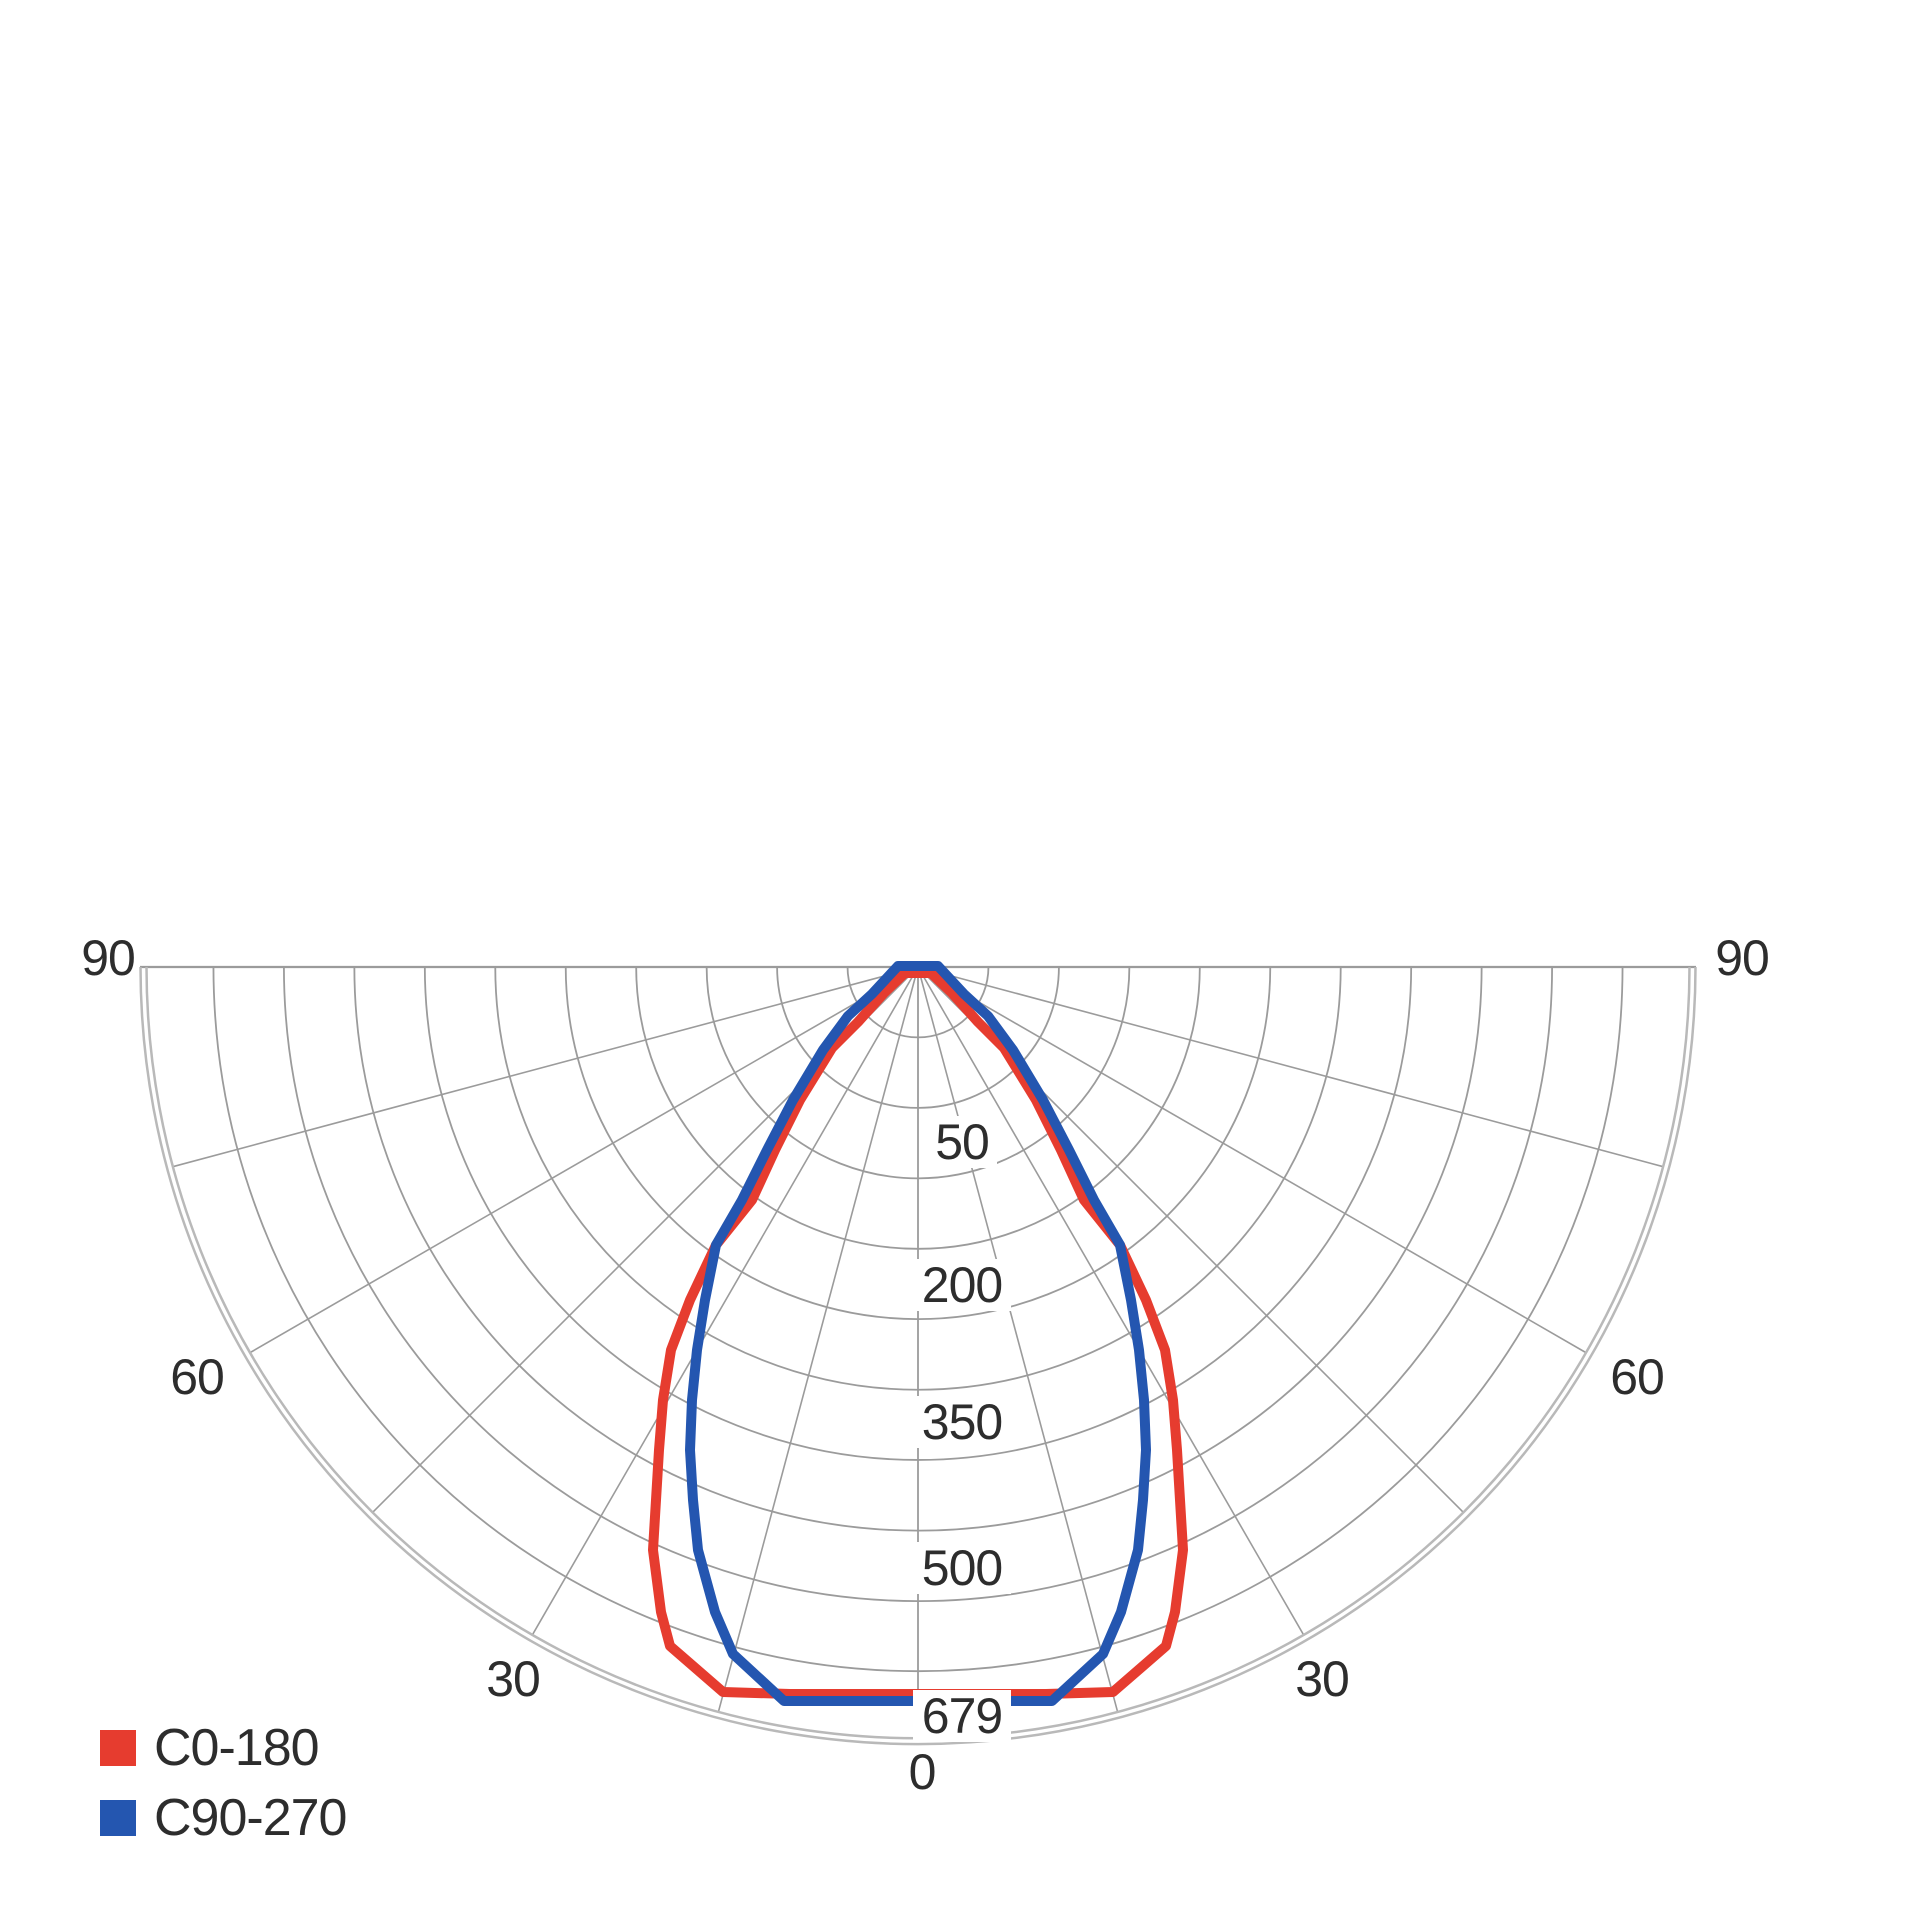 Image resolution: width=1920 pixels, height=1920 pixels. What do you see at coordinates (237, 1748) in the screenshot?
I see `legend-label-c0-180: C0-180` at bounding box center [237, 1748].